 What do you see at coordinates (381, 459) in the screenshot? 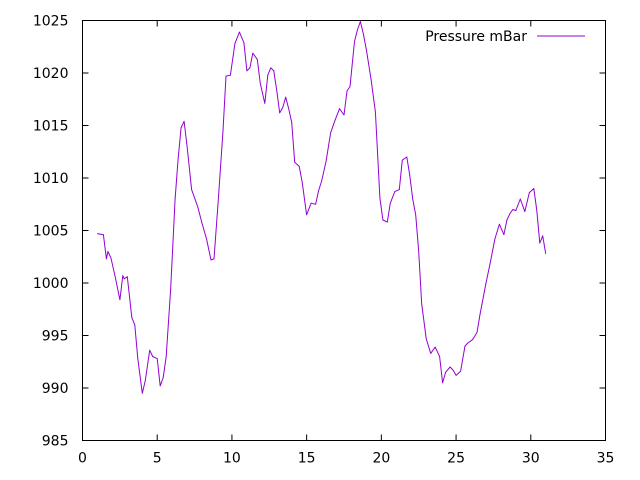
I see `x-tick-label: 20` at bounding box center [381, 459].